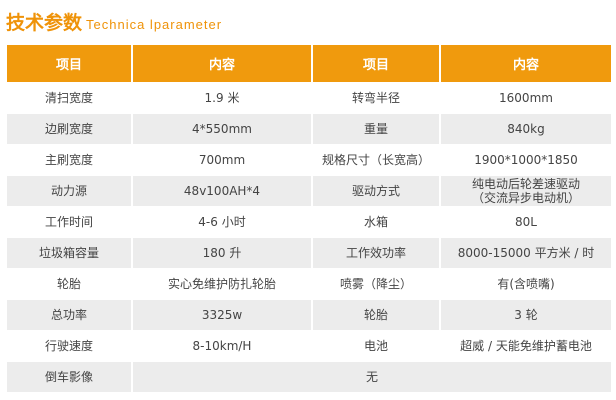  What do you see at coordinates (69, 129) in the screenshot?
I see `cell-label: 边刷宽度` at bounding box center [69, 129].